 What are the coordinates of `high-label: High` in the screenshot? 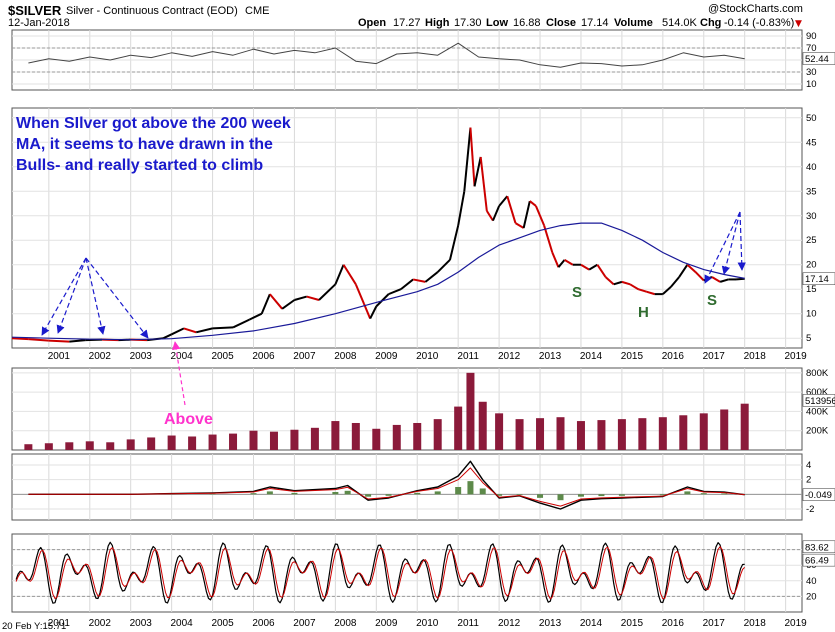 It's located at (437, 23).